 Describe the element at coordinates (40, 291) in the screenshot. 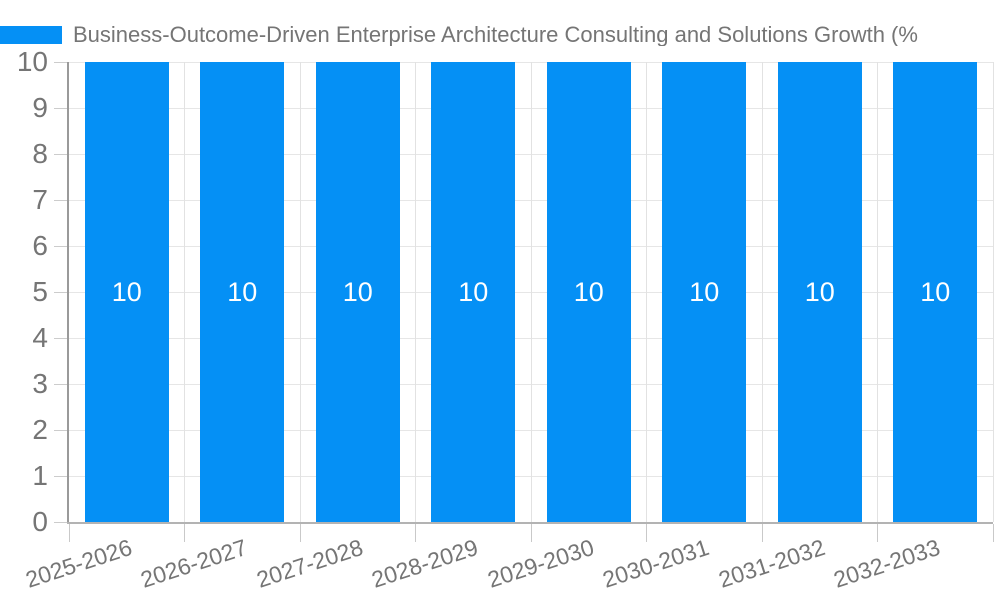

I see `y-tick-label: 5` at that location.